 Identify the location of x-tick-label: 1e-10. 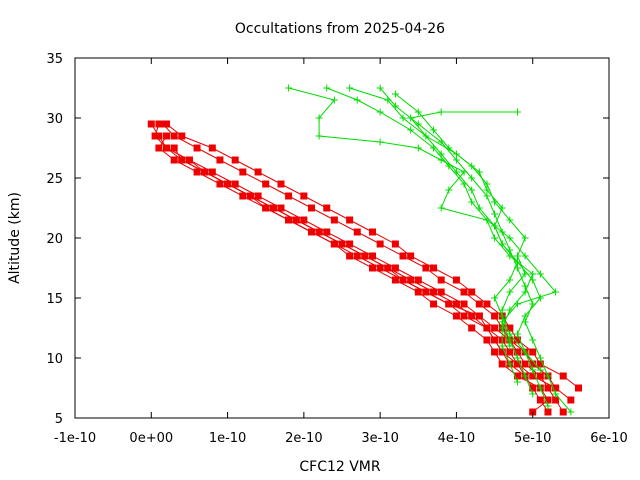
(228, 438).